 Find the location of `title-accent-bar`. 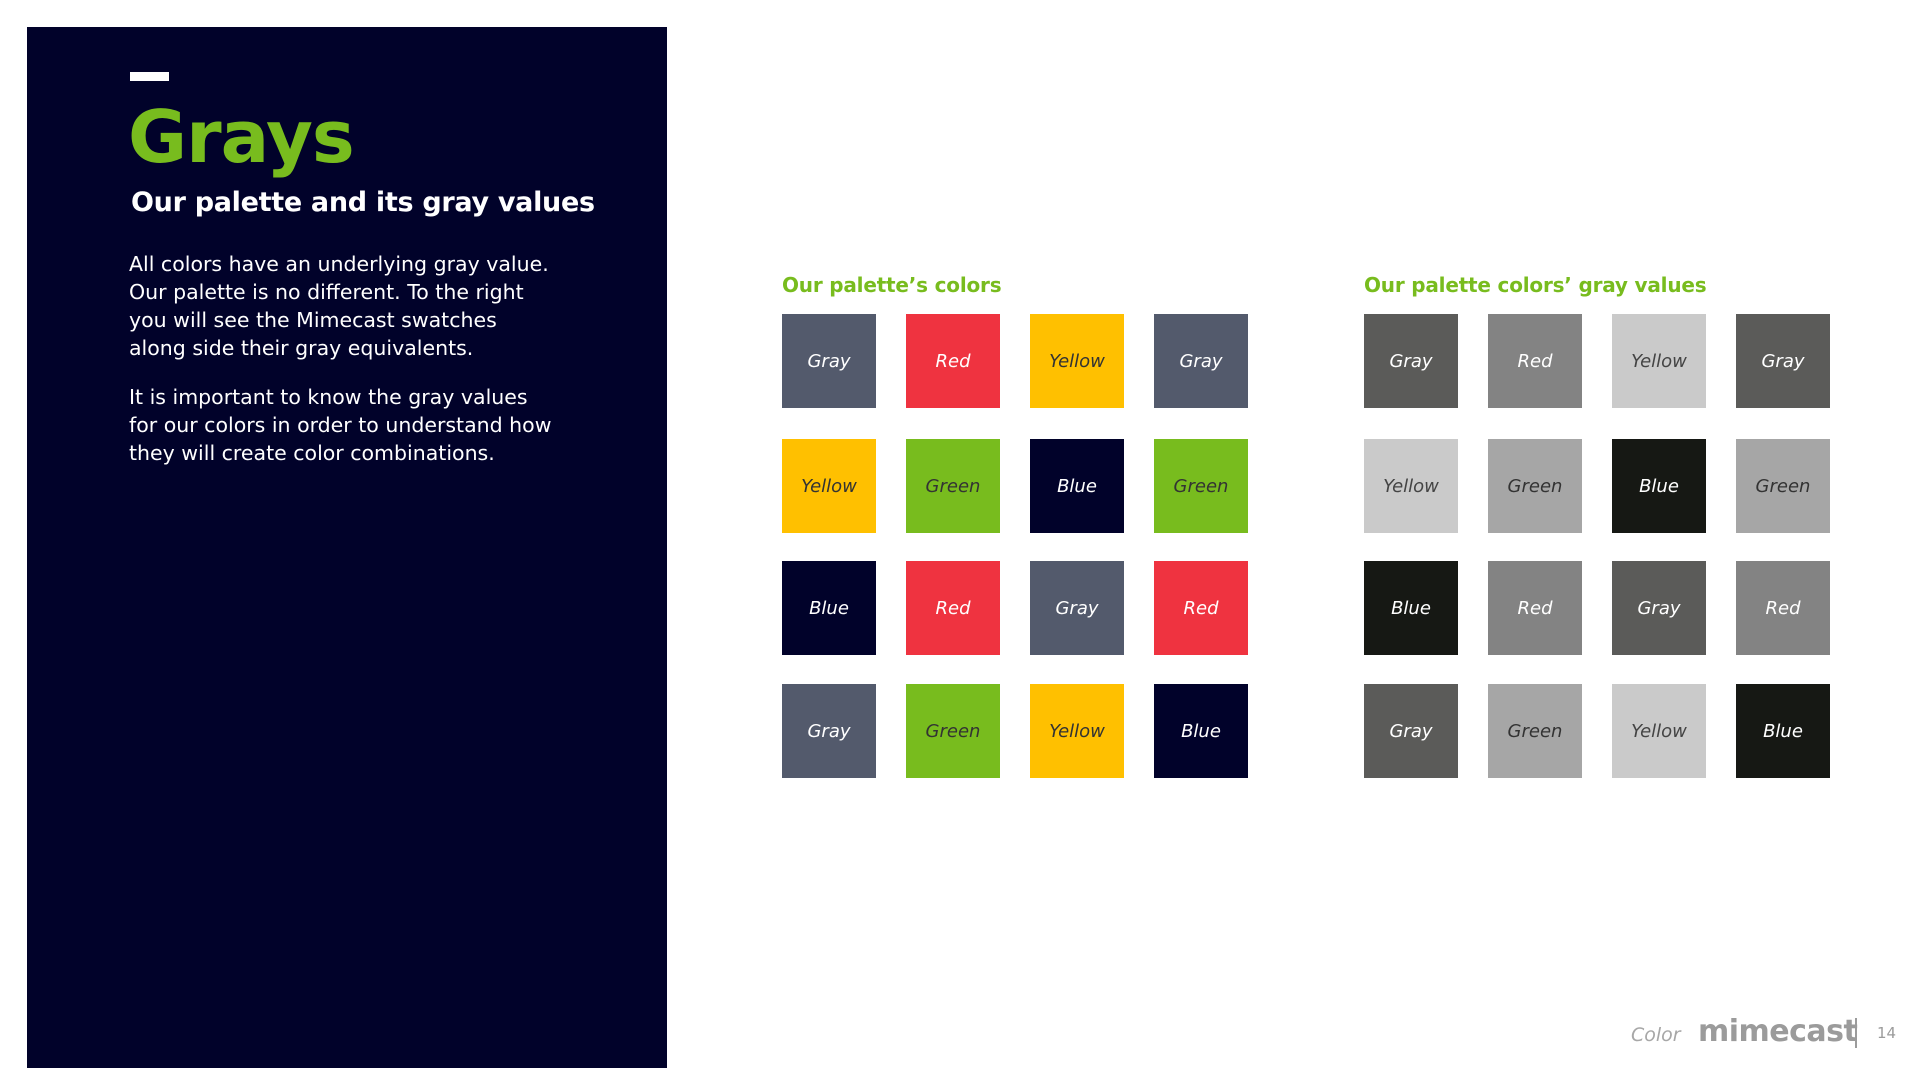

title-accent-bar is located at coordinates (149, 76).